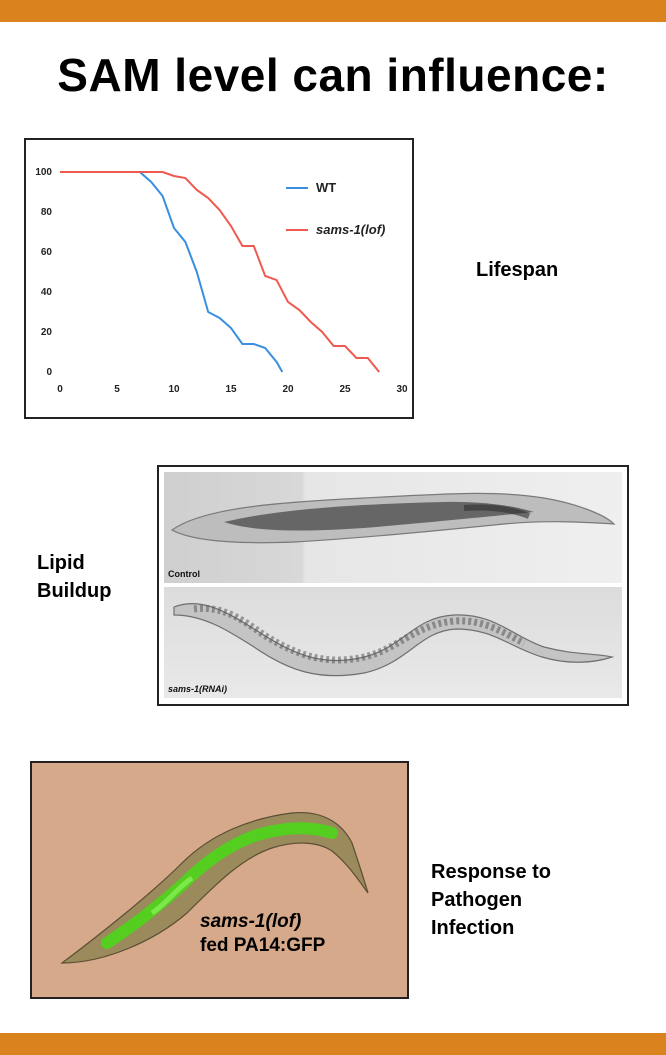  Describe the element at coordinates (214, 887) in the screenshot. I see `gfp-worm-image` at that location.